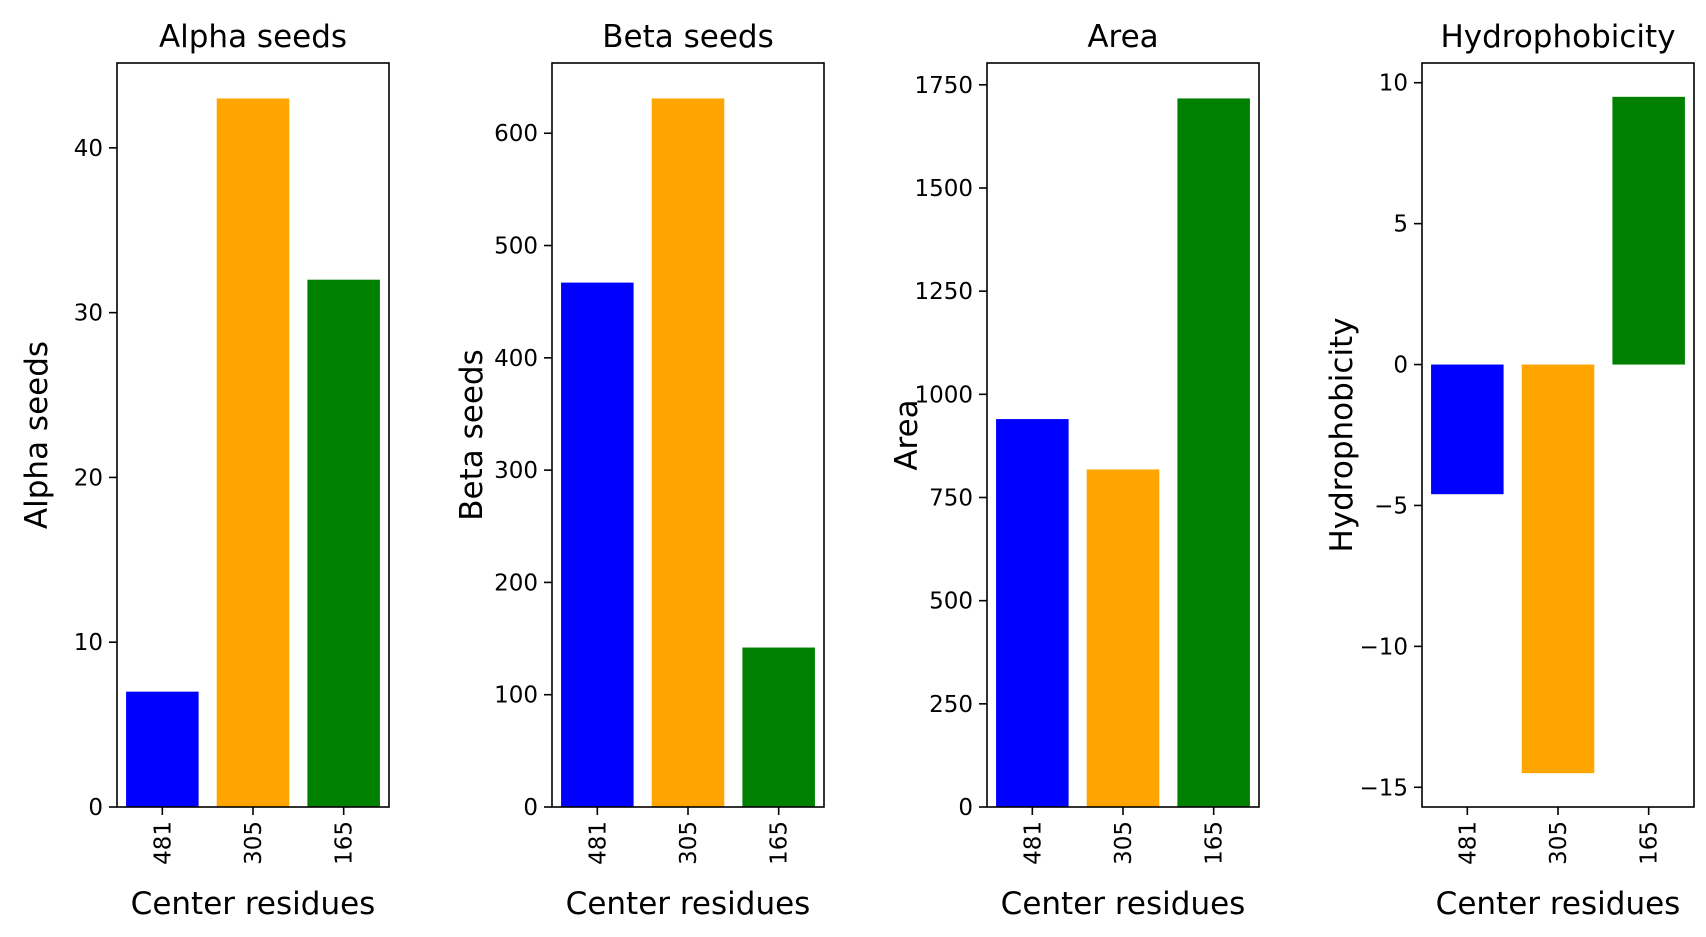 This screenshot has width=1706, height=937. I want to click on y-tick-label: 30, so click(88, 314).